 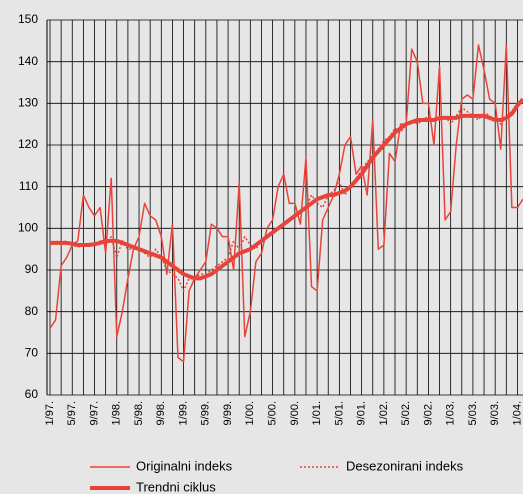 I want to click on x-tick-label: 9/01., so click(x=362, y=413).